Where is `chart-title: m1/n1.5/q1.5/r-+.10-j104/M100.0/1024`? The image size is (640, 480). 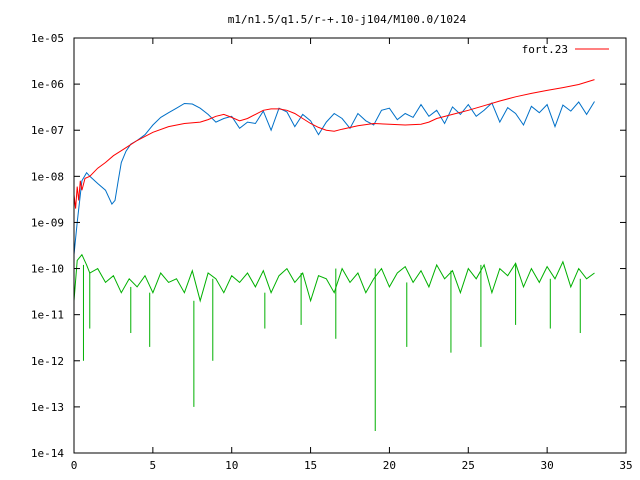
chart-title: m1/n1.5/q1.5/r-+.10-j104/M100.0/1024 is located at coordinates (347, 19).